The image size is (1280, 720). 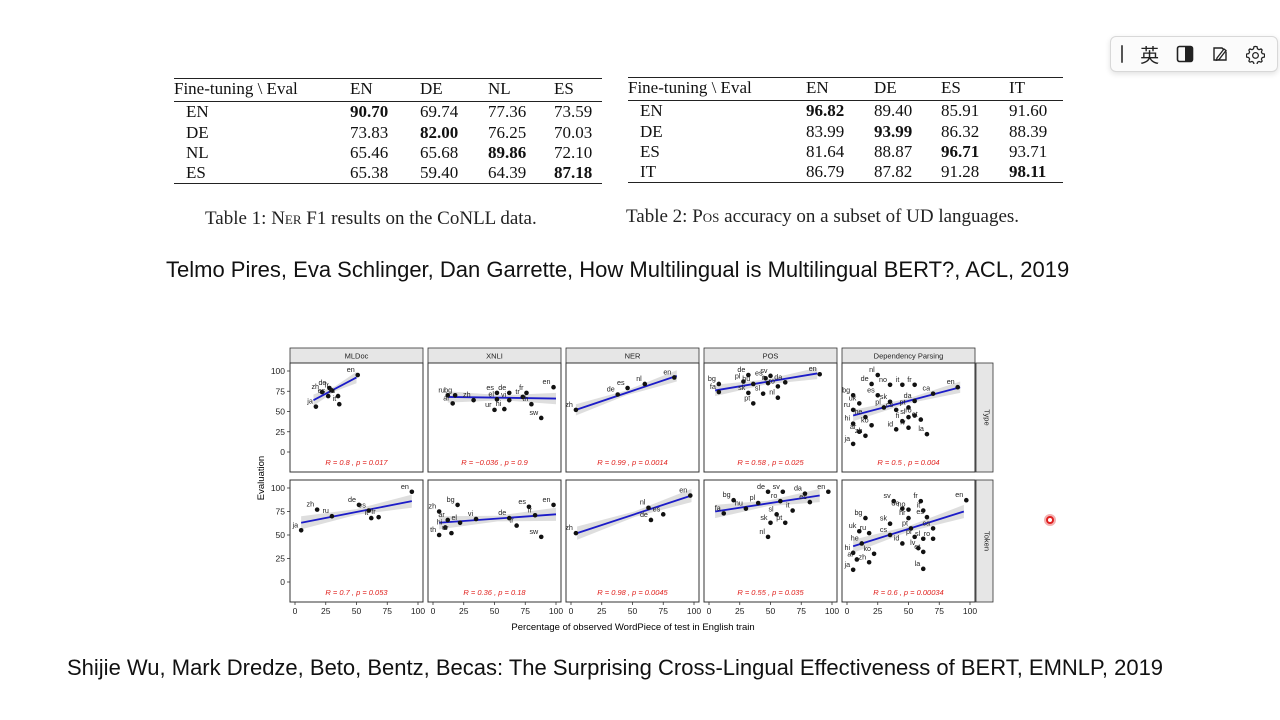 What do you see at coordinates (918, 563) in the screenshot?
I see `point-label: la` at bounding box center [918, 563].